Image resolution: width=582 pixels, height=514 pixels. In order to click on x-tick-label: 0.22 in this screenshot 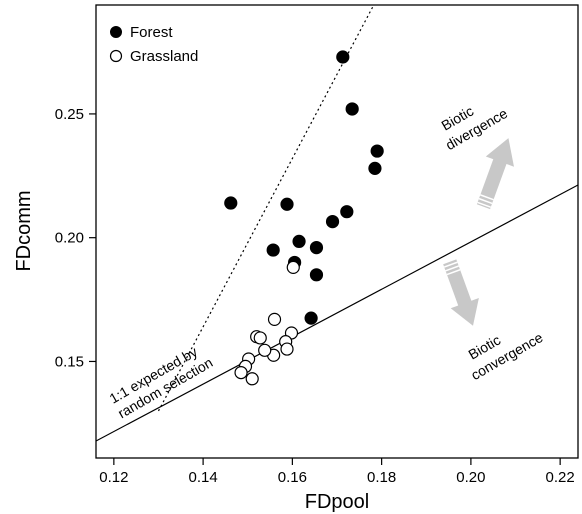, I will do `click(560, 477)`.